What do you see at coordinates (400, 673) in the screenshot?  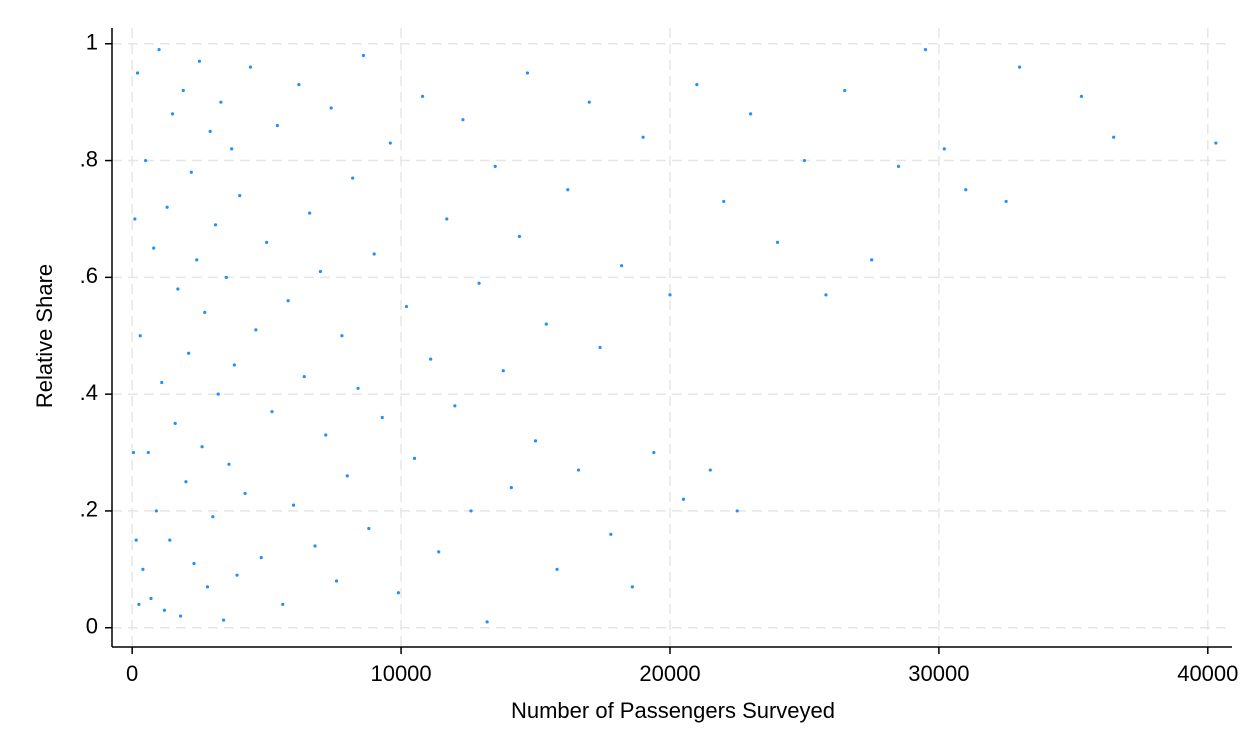 I see `x-tick-label: 10000` at bounding box center [400, 673].